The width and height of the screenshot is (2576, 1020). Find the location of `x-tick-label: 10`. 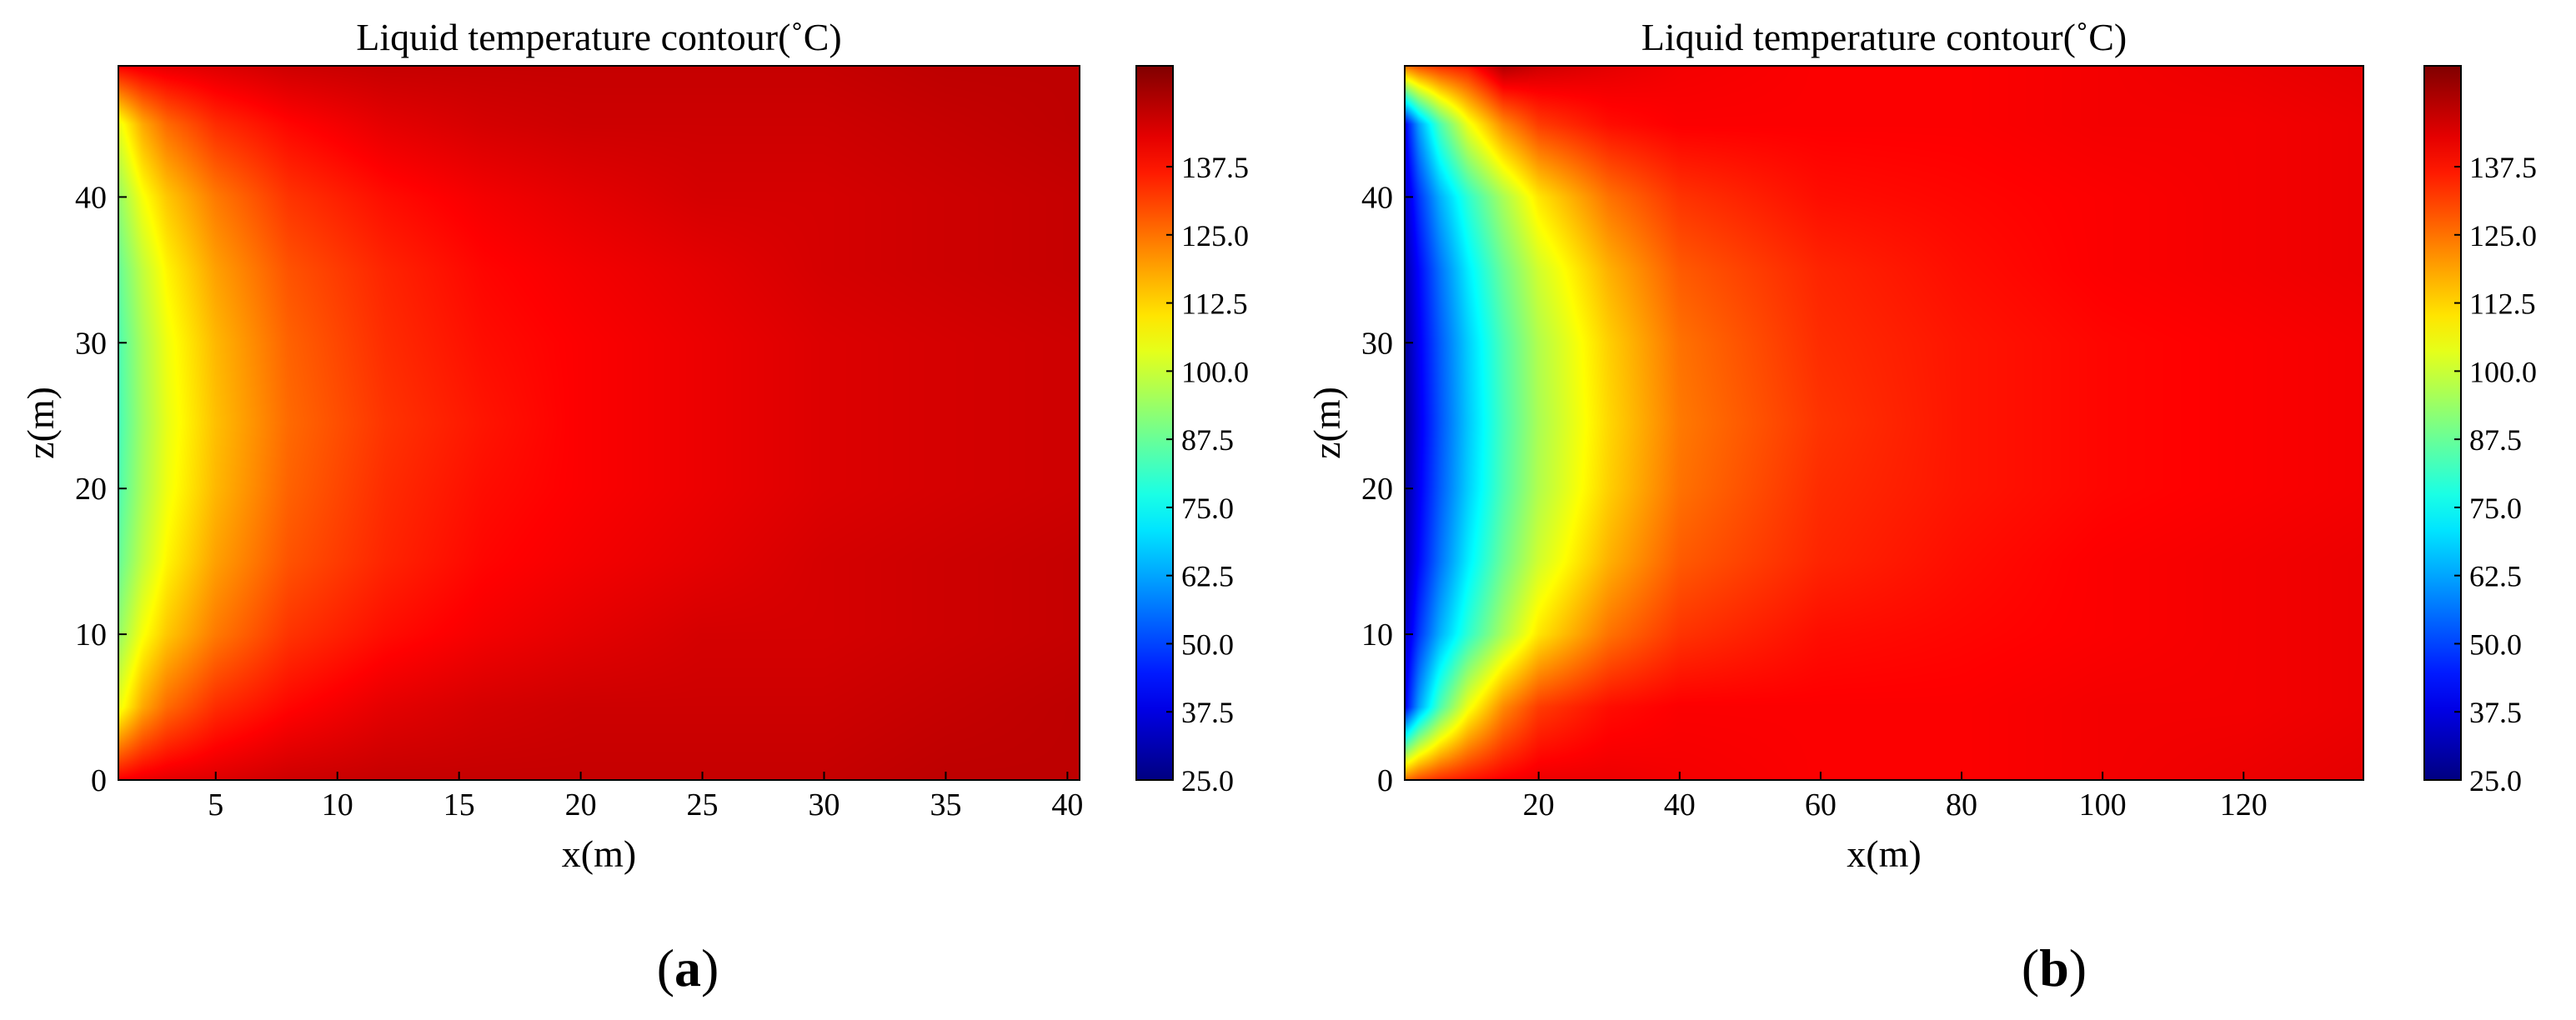

x-tick-label: 10 is located at coordinates (337, 805).